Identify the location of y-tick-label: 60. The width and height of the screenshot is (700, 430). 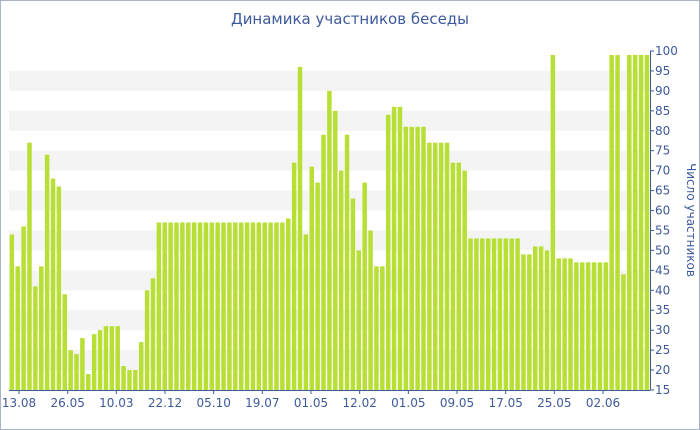
(662, 211).